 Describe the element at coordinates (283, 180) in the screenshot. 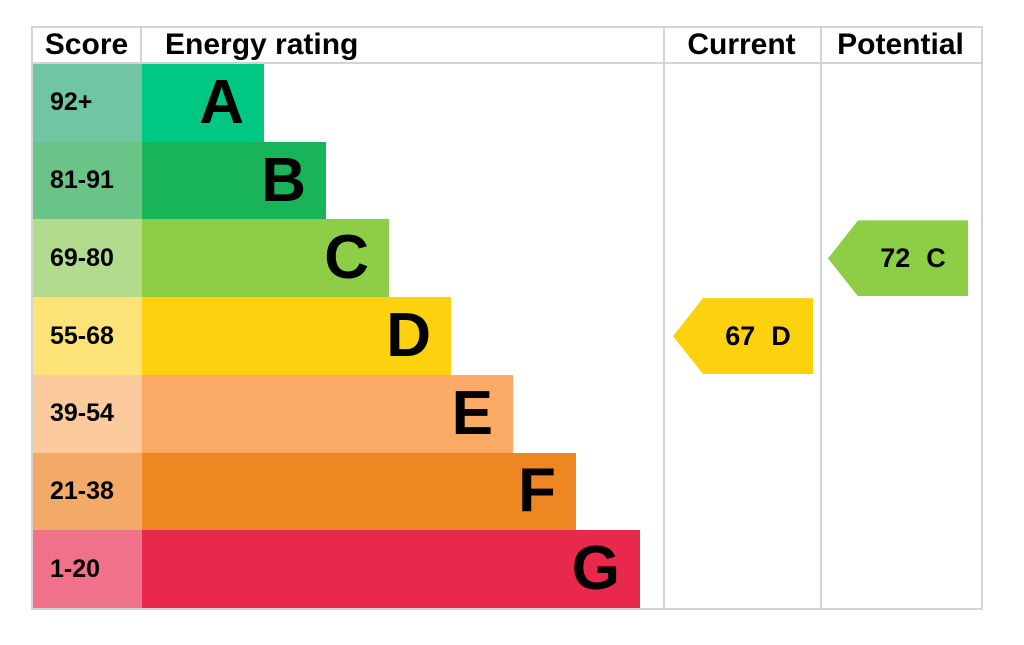

I see `band-letter-b: B` at that location.